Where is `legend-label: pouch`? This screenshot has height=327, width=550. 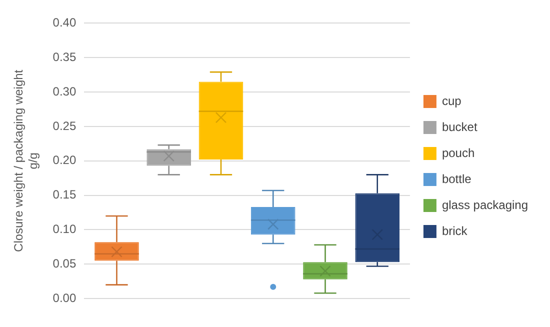
legend-label: pouch is located at coordinates (458, 153).